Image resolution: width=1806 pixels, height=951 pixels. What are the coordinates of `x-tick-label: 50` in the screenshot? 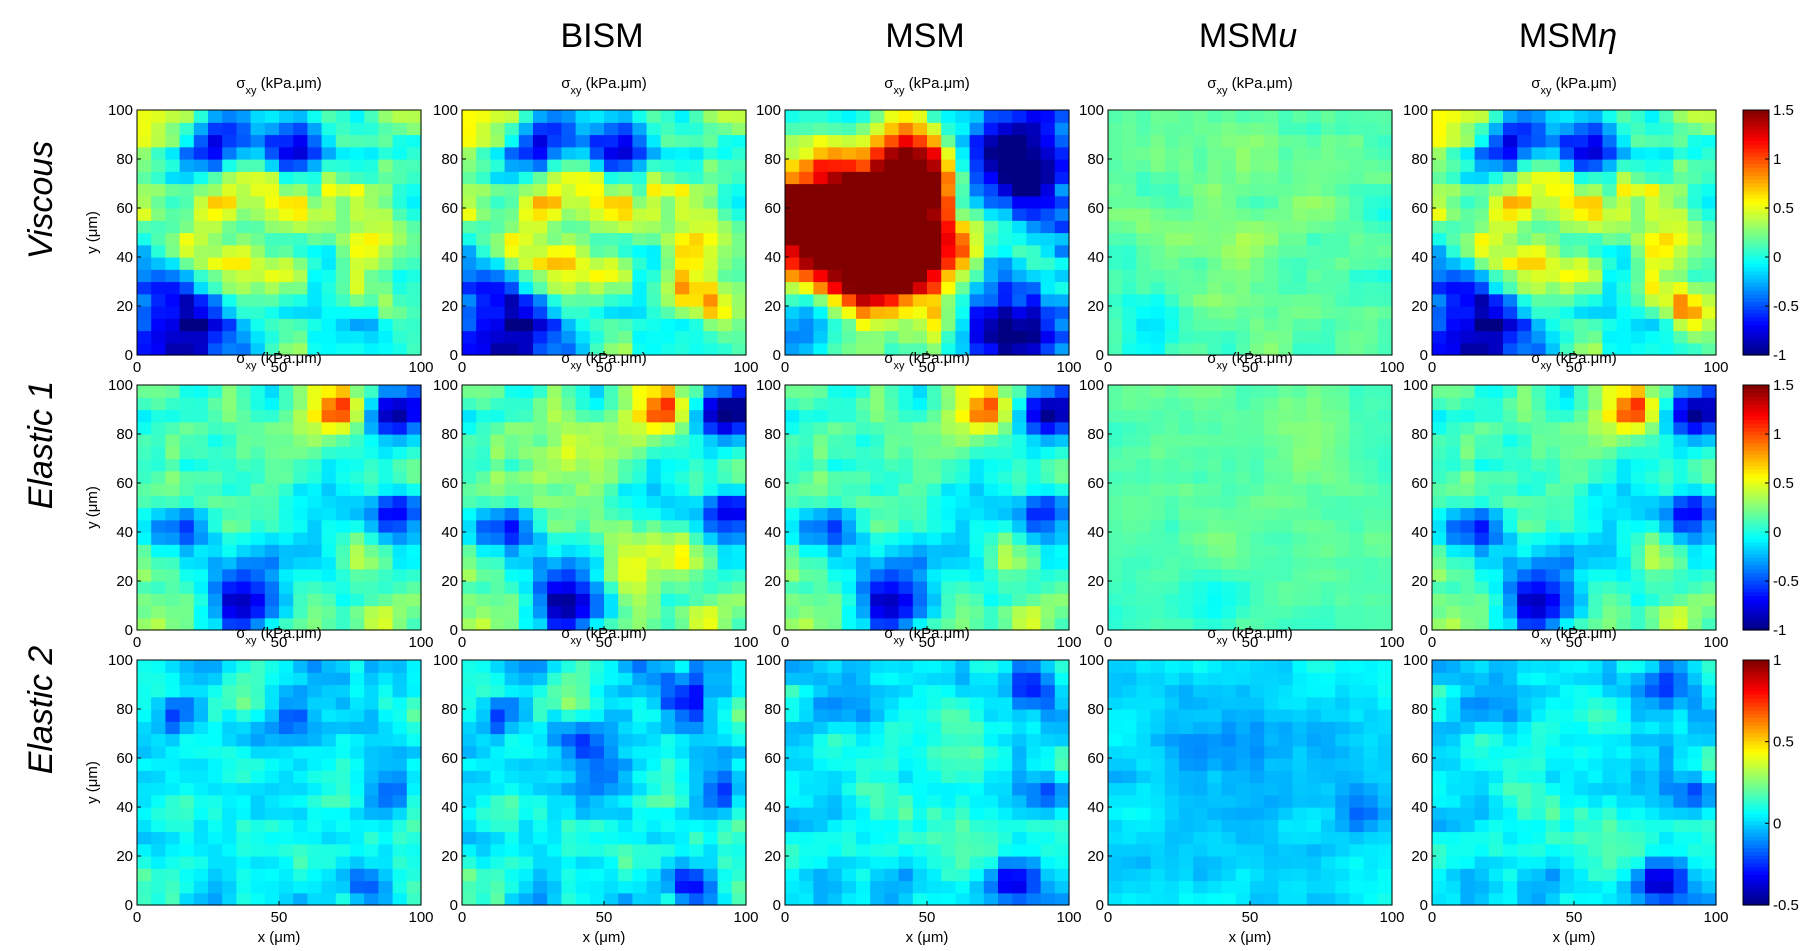 It's located at (1250, 642).